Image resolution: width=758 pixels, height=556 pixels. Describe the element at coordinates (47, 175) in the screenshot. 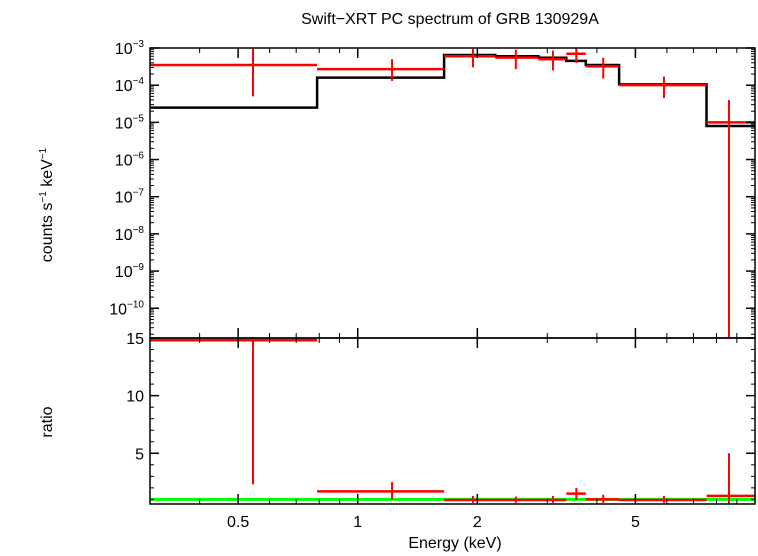

I see `top-ylabel-mid: keV` at that location.